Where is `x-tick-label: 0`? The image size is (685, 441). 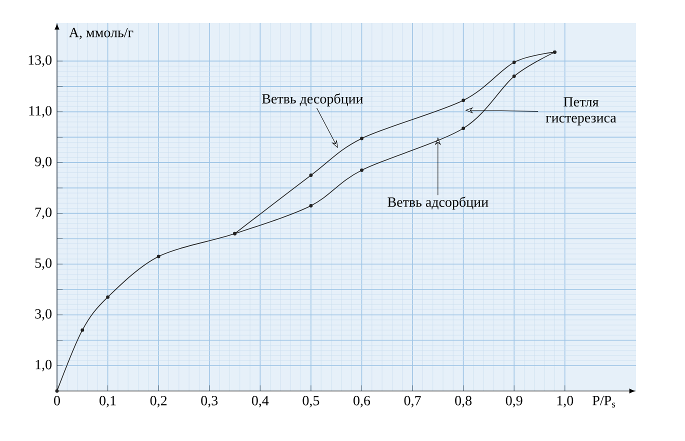 x-tick-label: 0 is located at coordinates (57, 401).